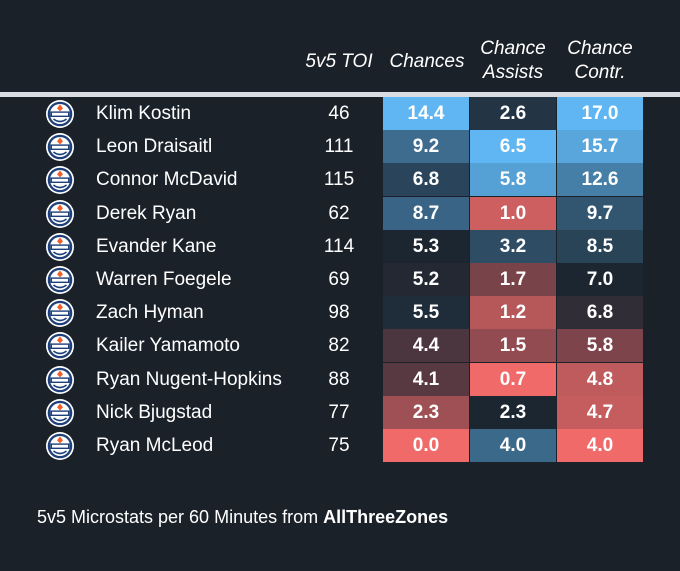  What do you see at coordinates (600, 445) in the screenshot?
I see `chance-contr-cell: 4.0` at bounding box center [600, 445].